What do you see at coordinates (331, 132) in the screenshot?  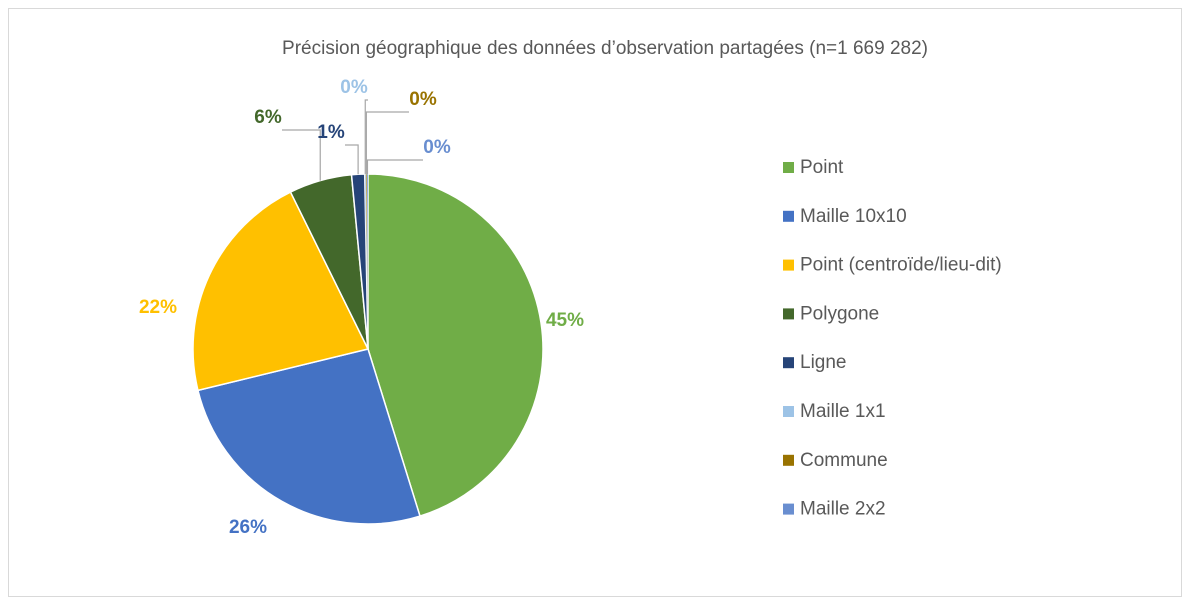 I see `data-label: 1%` at bounding box center [331, 132].